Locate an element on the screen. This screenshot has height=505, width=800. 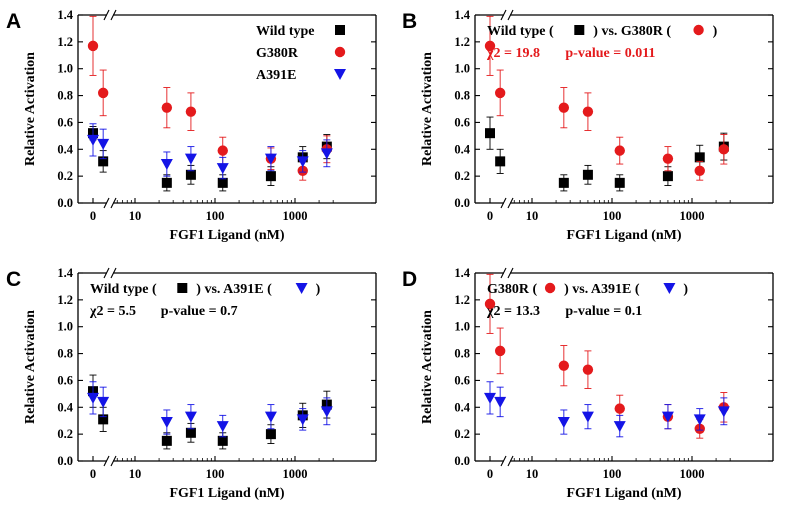
series-a391e is located at coordinates (210, 409).